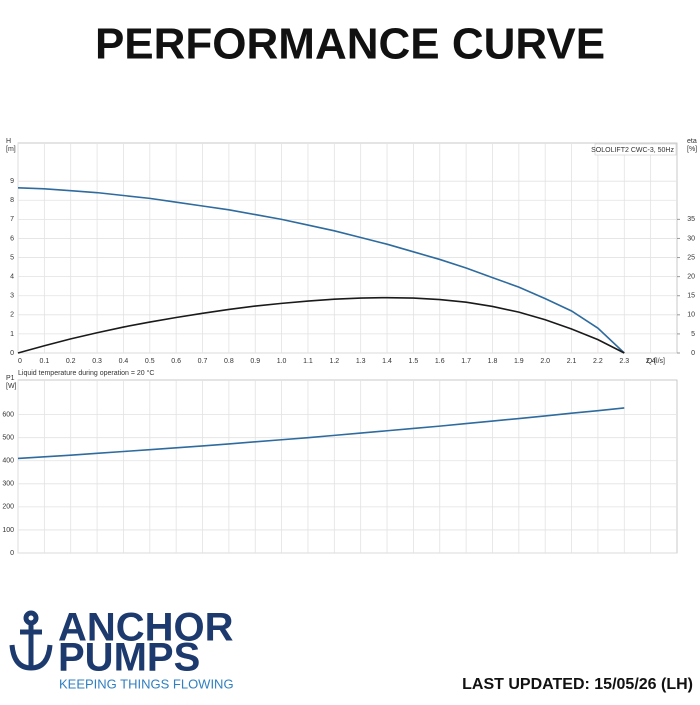 Image resolution: width=700 pixels, height=705 pixels. I want to click on y2-tick-label: 35, so click(691, 219).